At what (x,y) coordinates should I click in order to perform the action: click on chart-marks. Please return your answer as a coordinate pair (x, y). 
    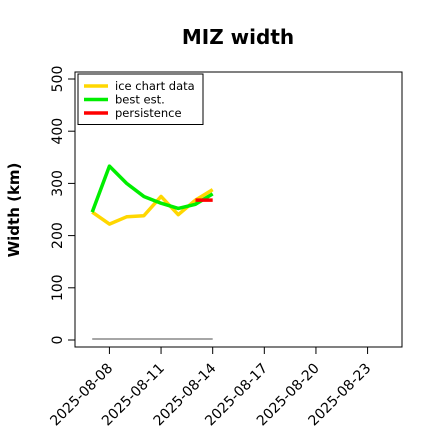
    Looking at the image, I should click on (152, 252).